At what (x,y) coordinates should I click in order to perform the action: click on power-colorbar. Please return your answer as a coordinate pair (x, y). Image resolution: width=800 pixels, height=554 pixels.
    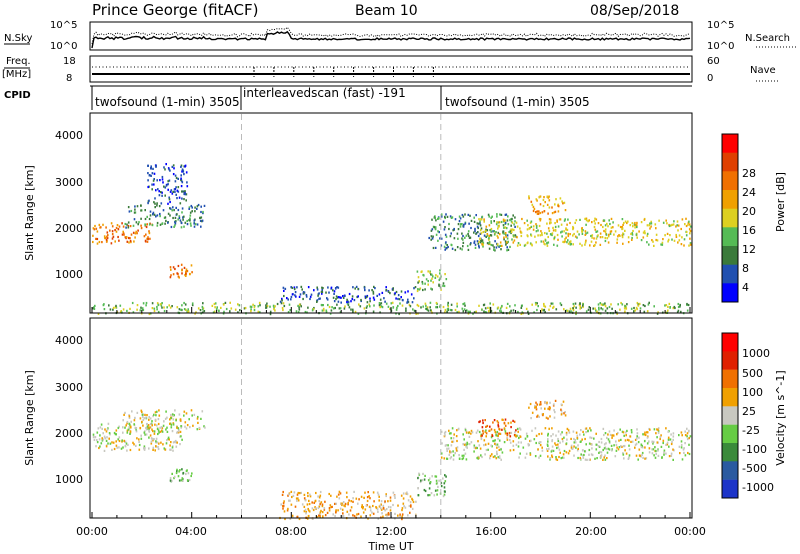
    Looking at the image, I should click on (730, 218).